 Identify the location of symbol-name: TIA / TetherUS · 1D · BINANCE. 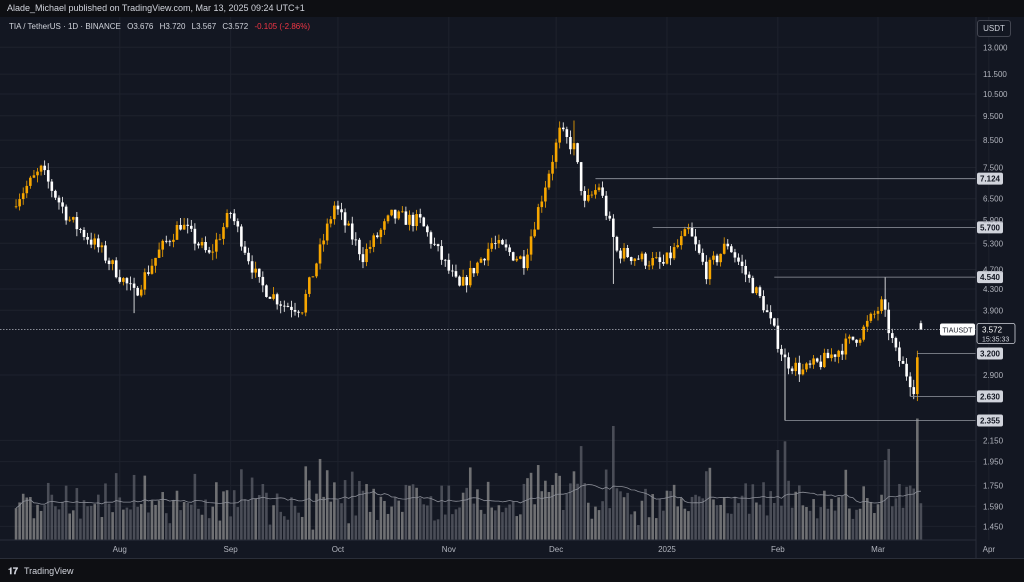
(65, 26).